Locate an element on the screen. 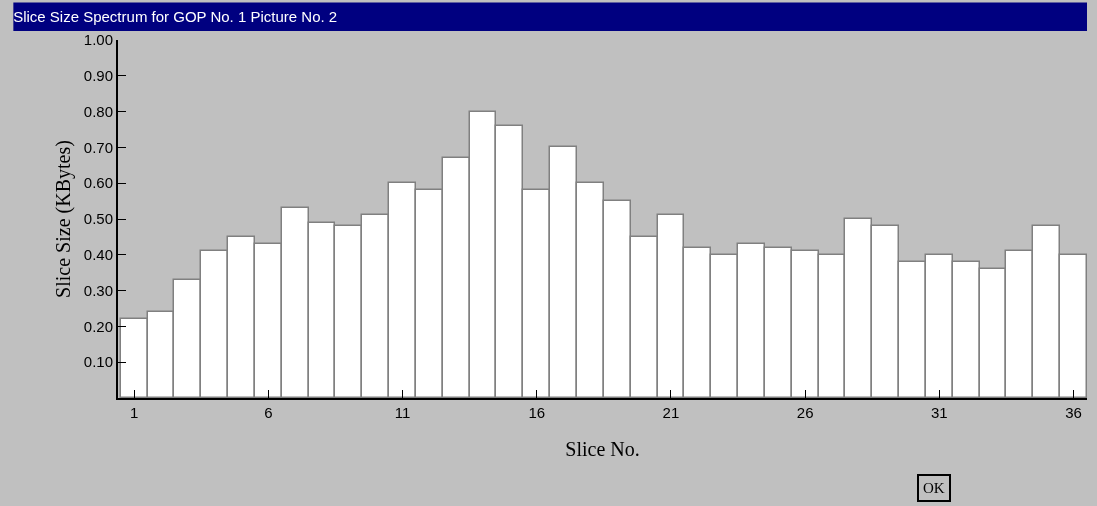 The width and height of the screenshot is (1097, 506). y-tick-label: 0.60 is located at coordinates (98, 183).